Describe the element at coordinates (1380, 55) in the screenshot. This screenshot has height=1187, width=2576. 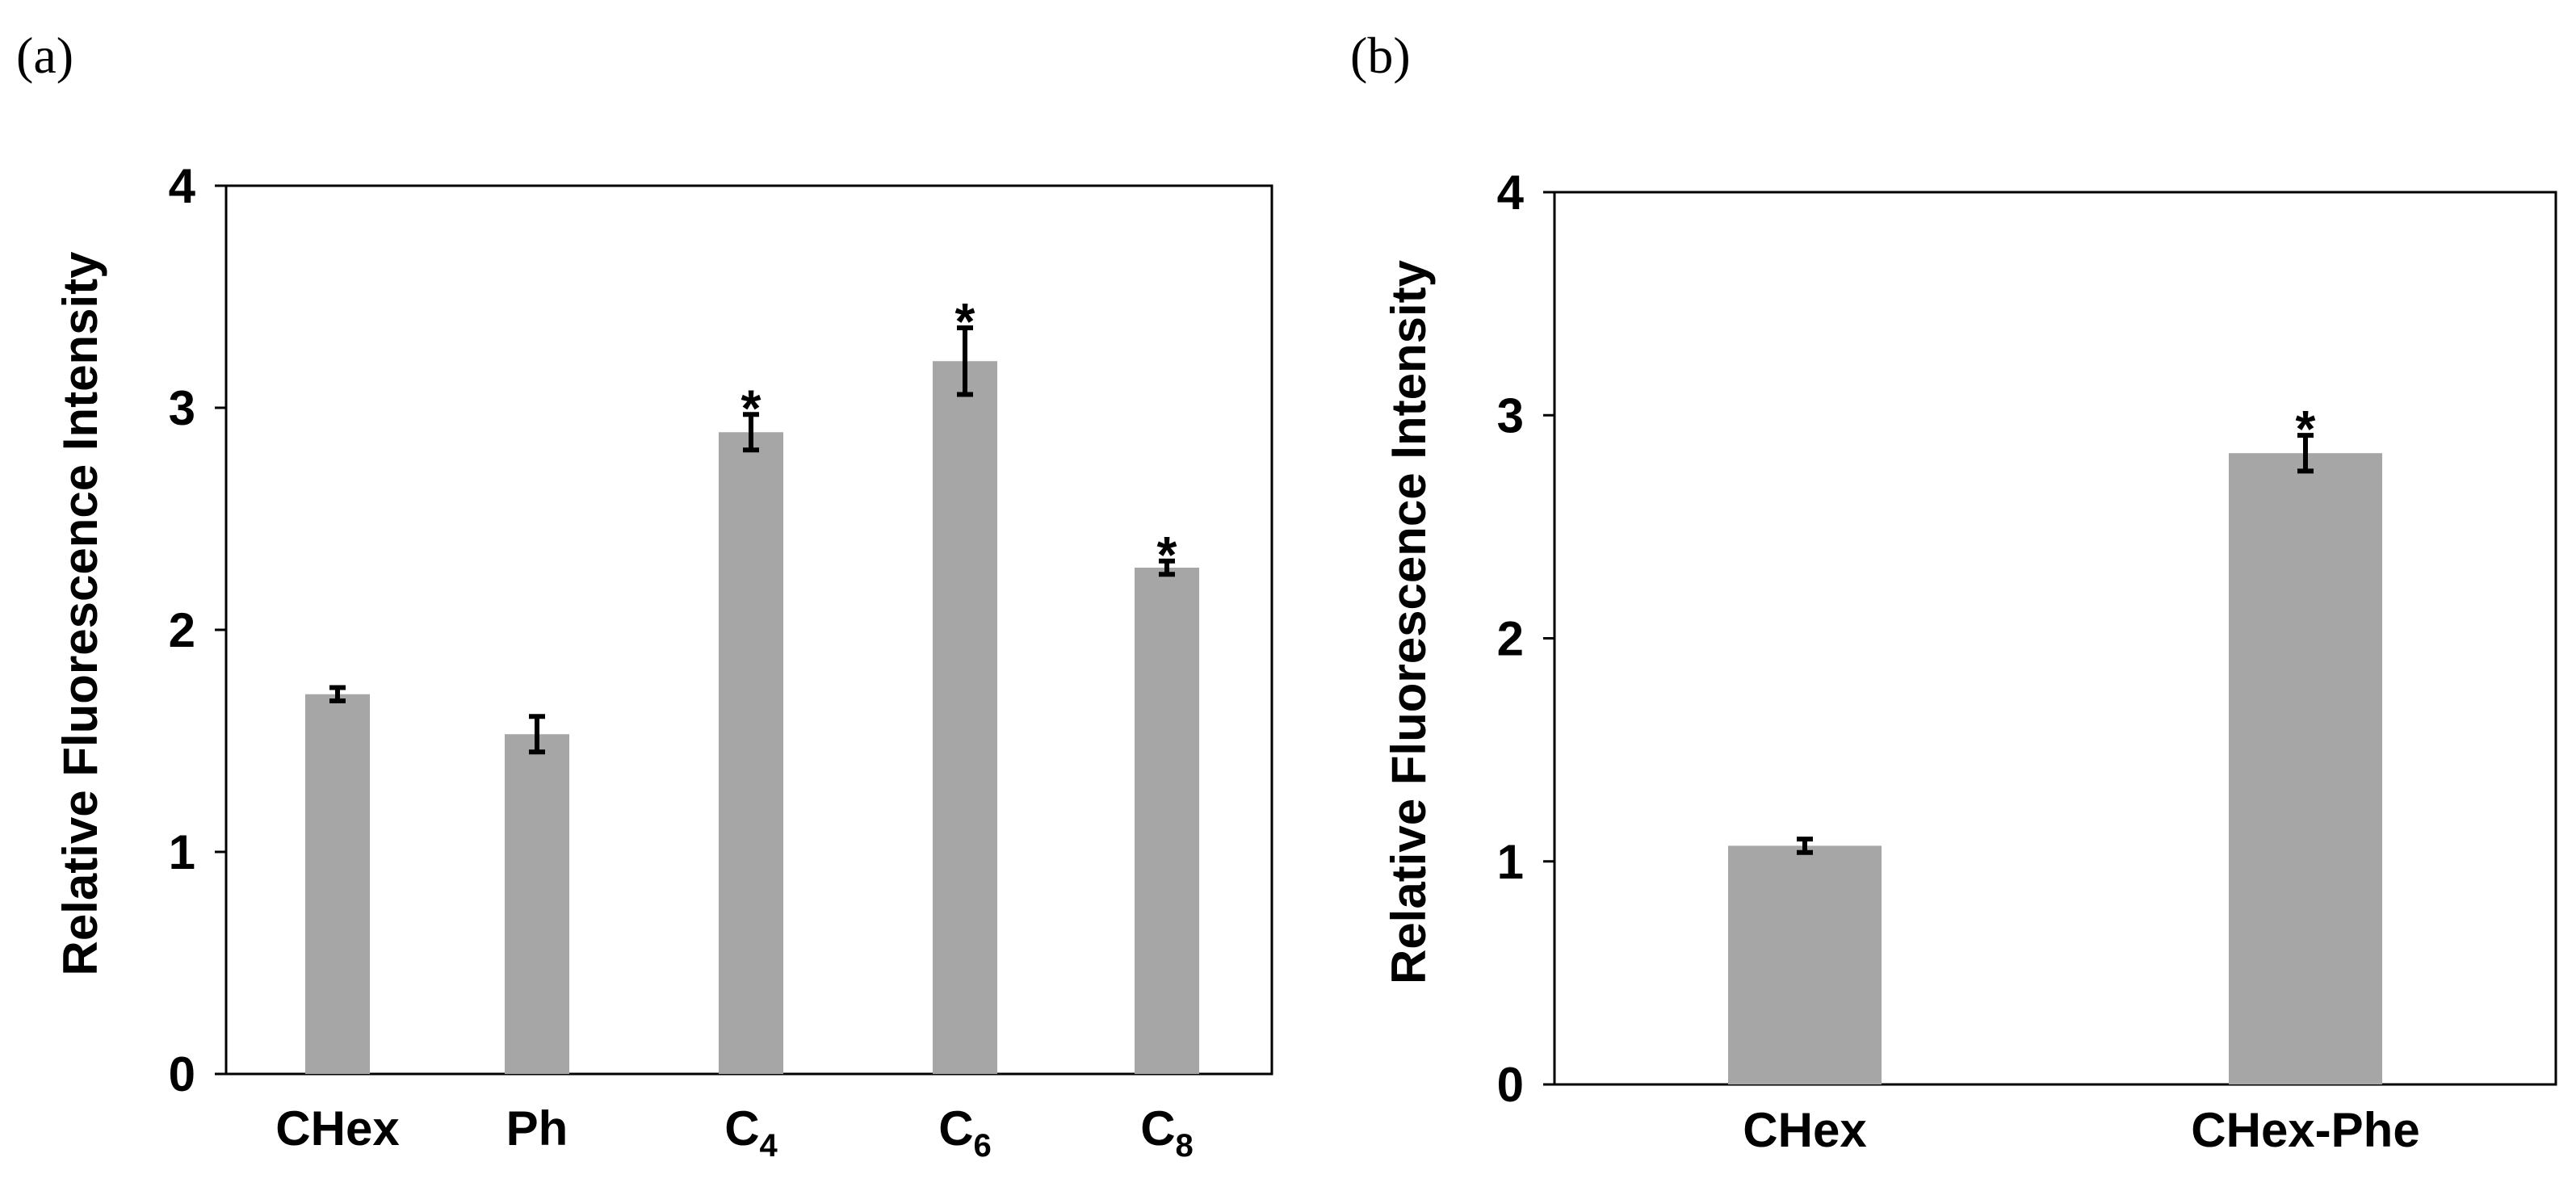
I see `panel-b-label: (b)` at that location.